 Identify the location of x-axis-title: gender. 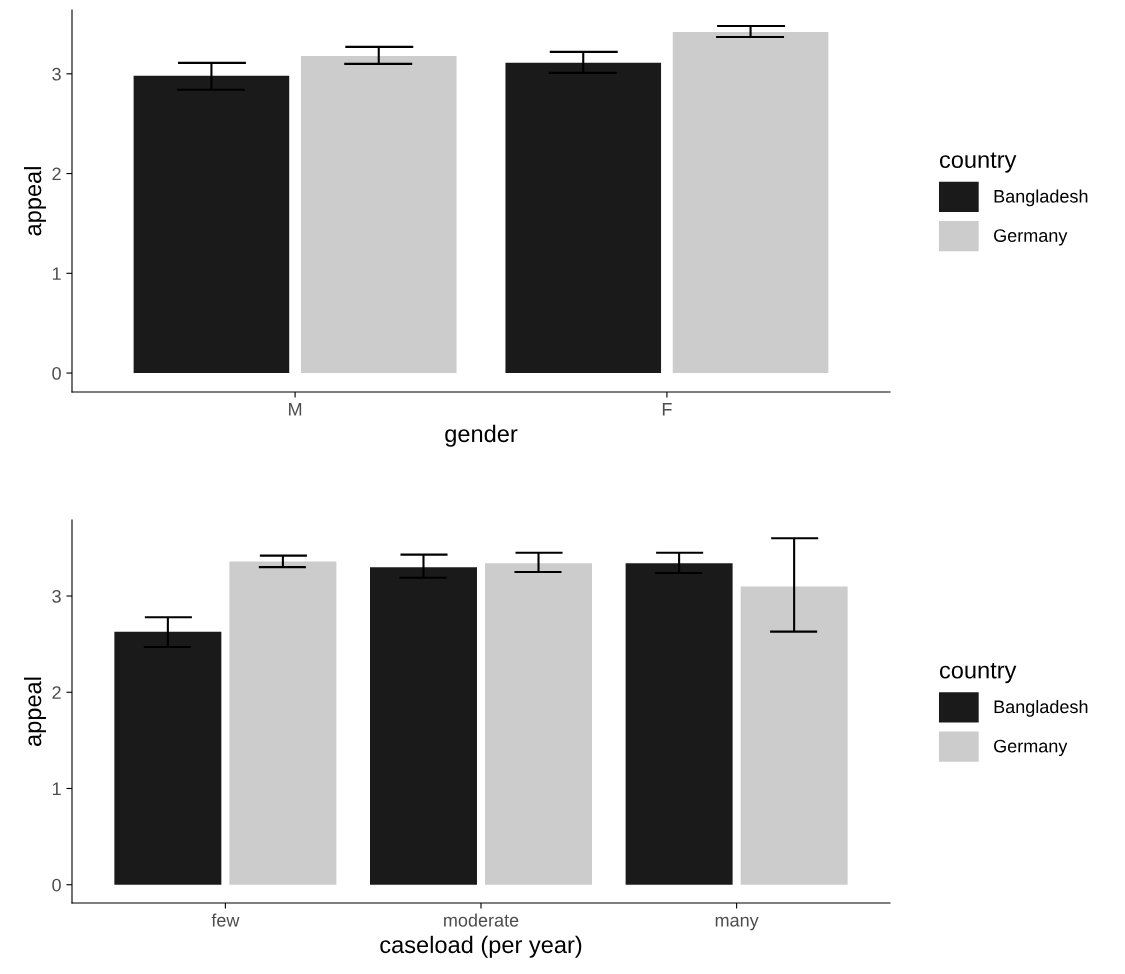
(481, 435).